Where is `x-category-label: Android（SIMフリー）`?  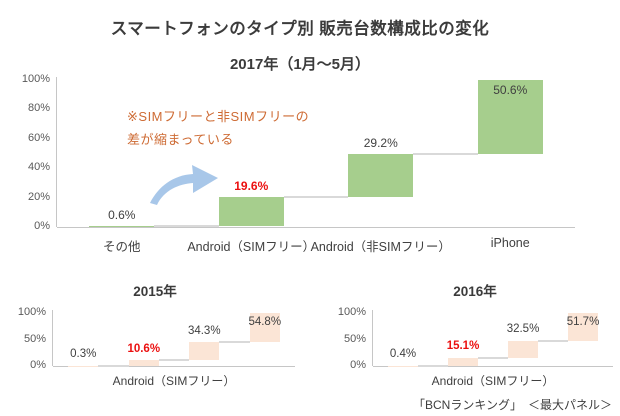 x-category-label: Android（SIMフリー） is located at coordinates (251, 247).